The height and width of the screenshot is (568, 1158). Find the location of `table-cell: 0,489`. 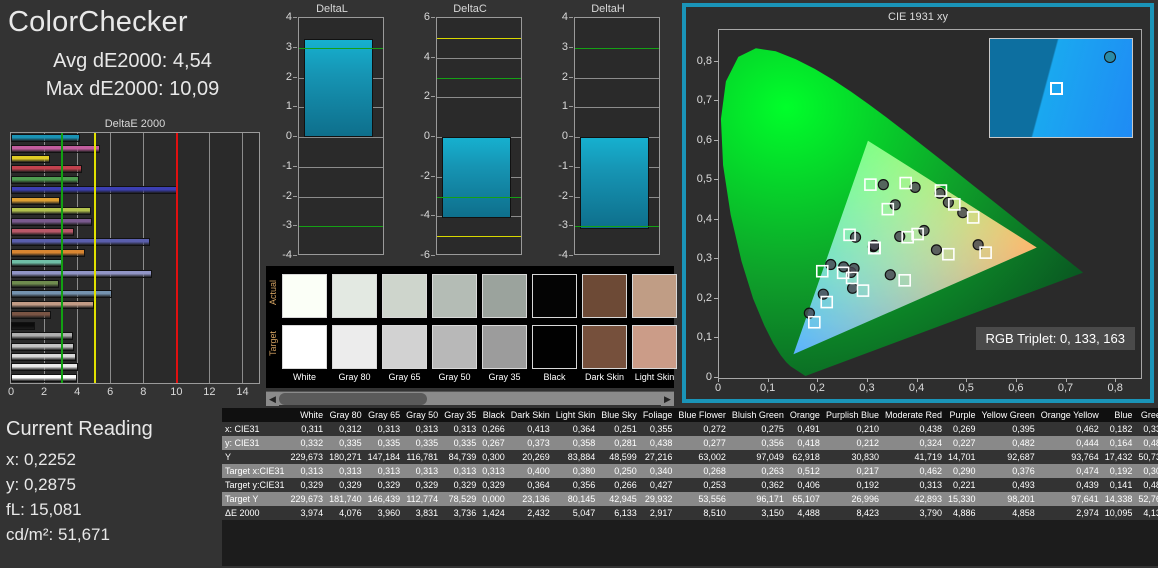

table-cell: 0,489 is located at coordinates (1146, 485).